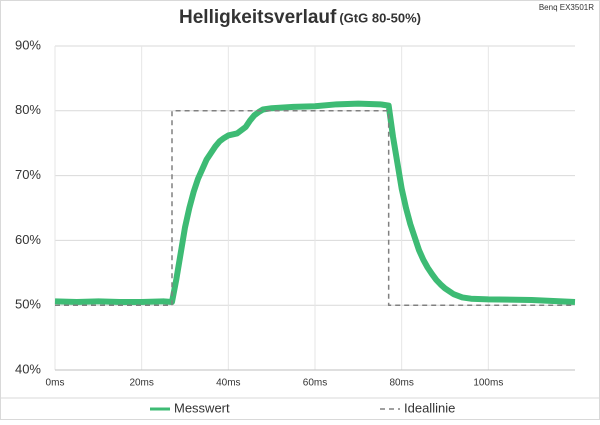 Image resolution: width=600 pixels, height=425 pixels. Describe the element at coordinates (488, 383) in the screenshot. I see `x-tick-label: 100ms` at that location.